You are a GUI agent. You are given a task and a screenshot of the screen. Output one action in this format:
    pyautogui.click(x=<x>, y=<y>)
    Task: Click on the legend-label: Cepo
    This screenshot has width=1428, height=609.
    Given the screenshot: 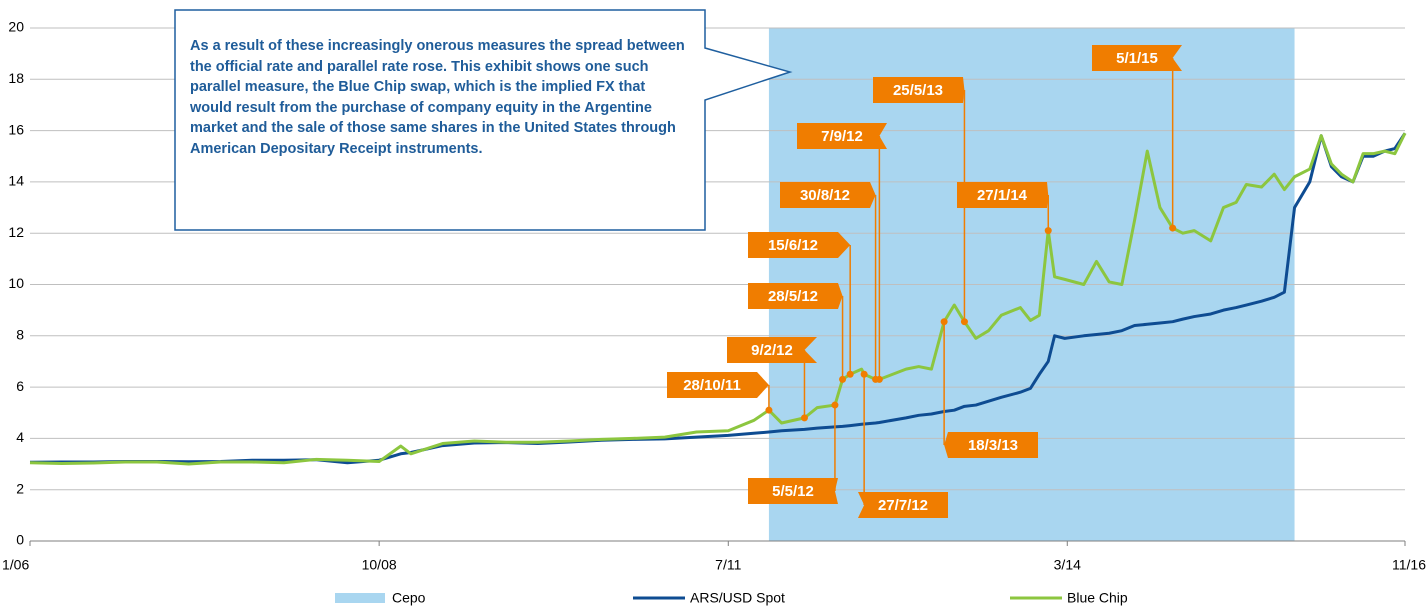 What is the action you would take?
    pyautogui.click(x=409, y=598)
    